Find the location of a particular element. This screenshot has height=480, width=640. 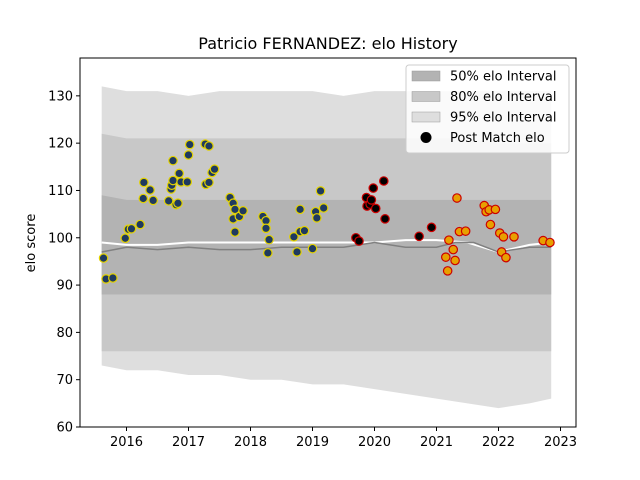

x-tick-label-1: 2017 is located at coordinates (188, 442).